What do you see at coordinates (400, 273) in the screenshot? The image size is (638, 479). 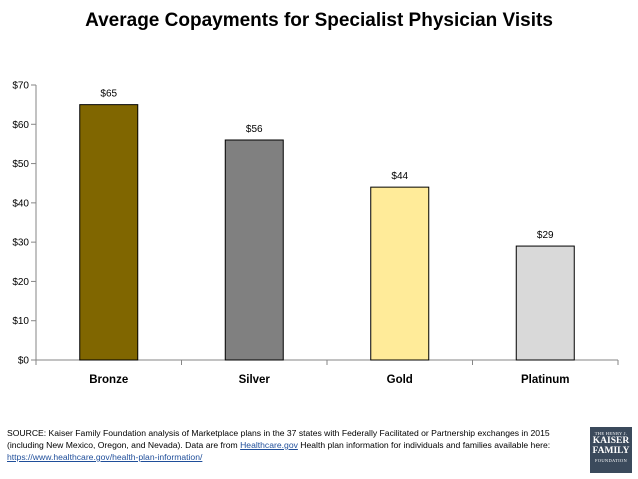 I see `bar-gold` at bounding box center [400, 273].